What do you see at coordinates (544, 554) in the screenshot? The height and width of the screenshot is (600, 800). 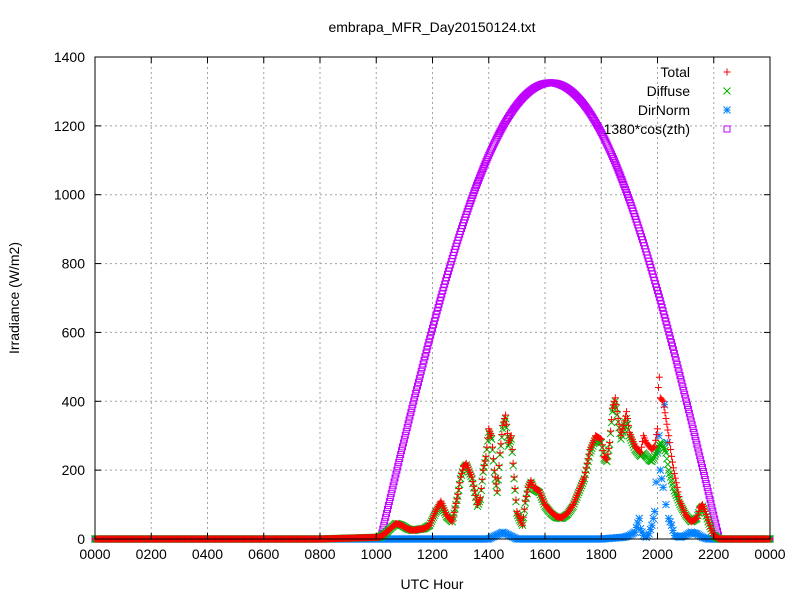 I see `x-tick-label: 1600` at bounding box center [544, 554].